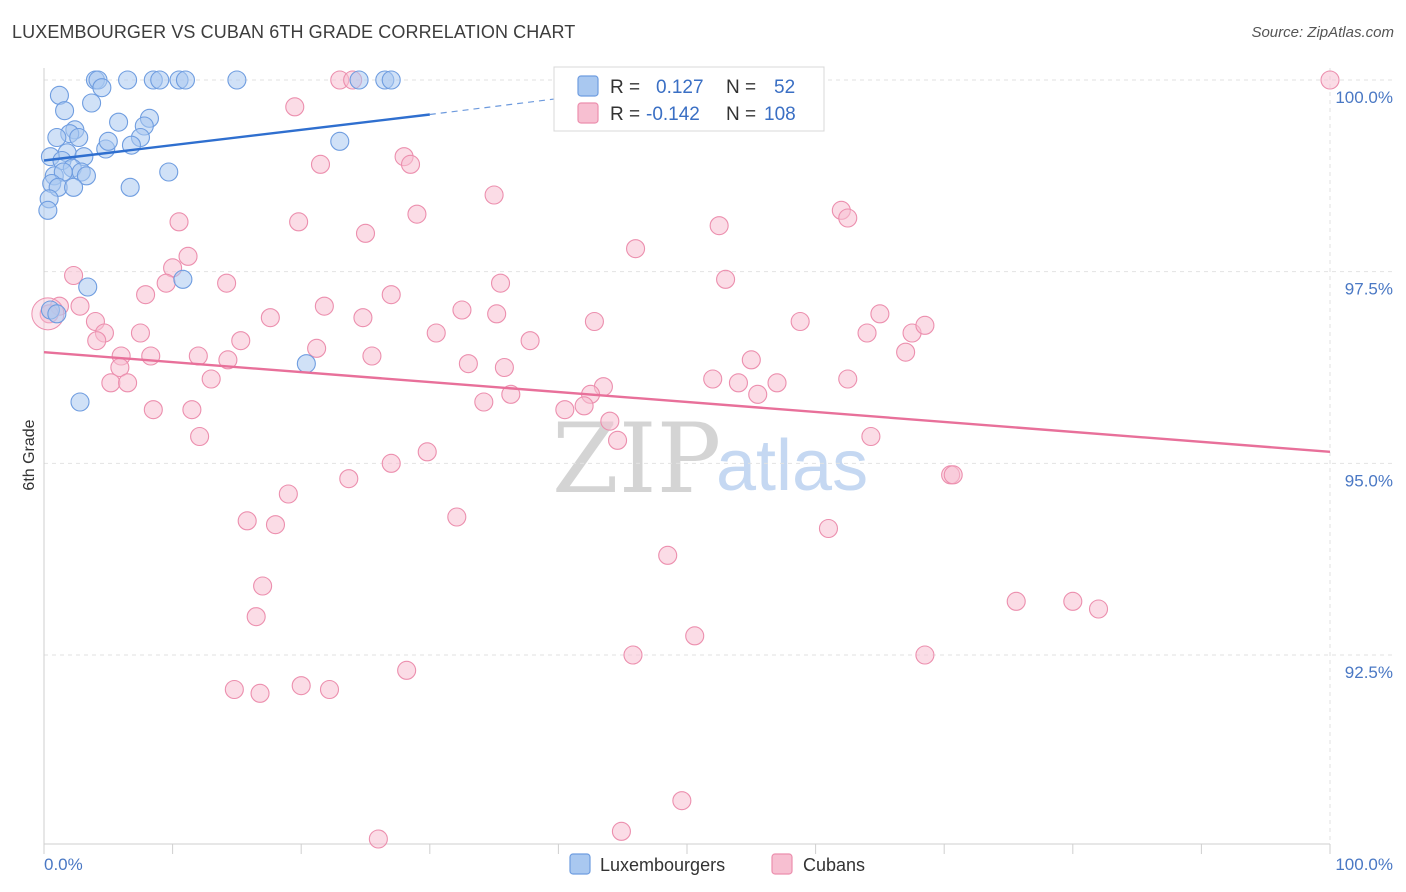  What do you see at coordinates (29, 454) in the screenshot?
I see `y-axis-label: 6th Grade` at bounding box center [29, 454].